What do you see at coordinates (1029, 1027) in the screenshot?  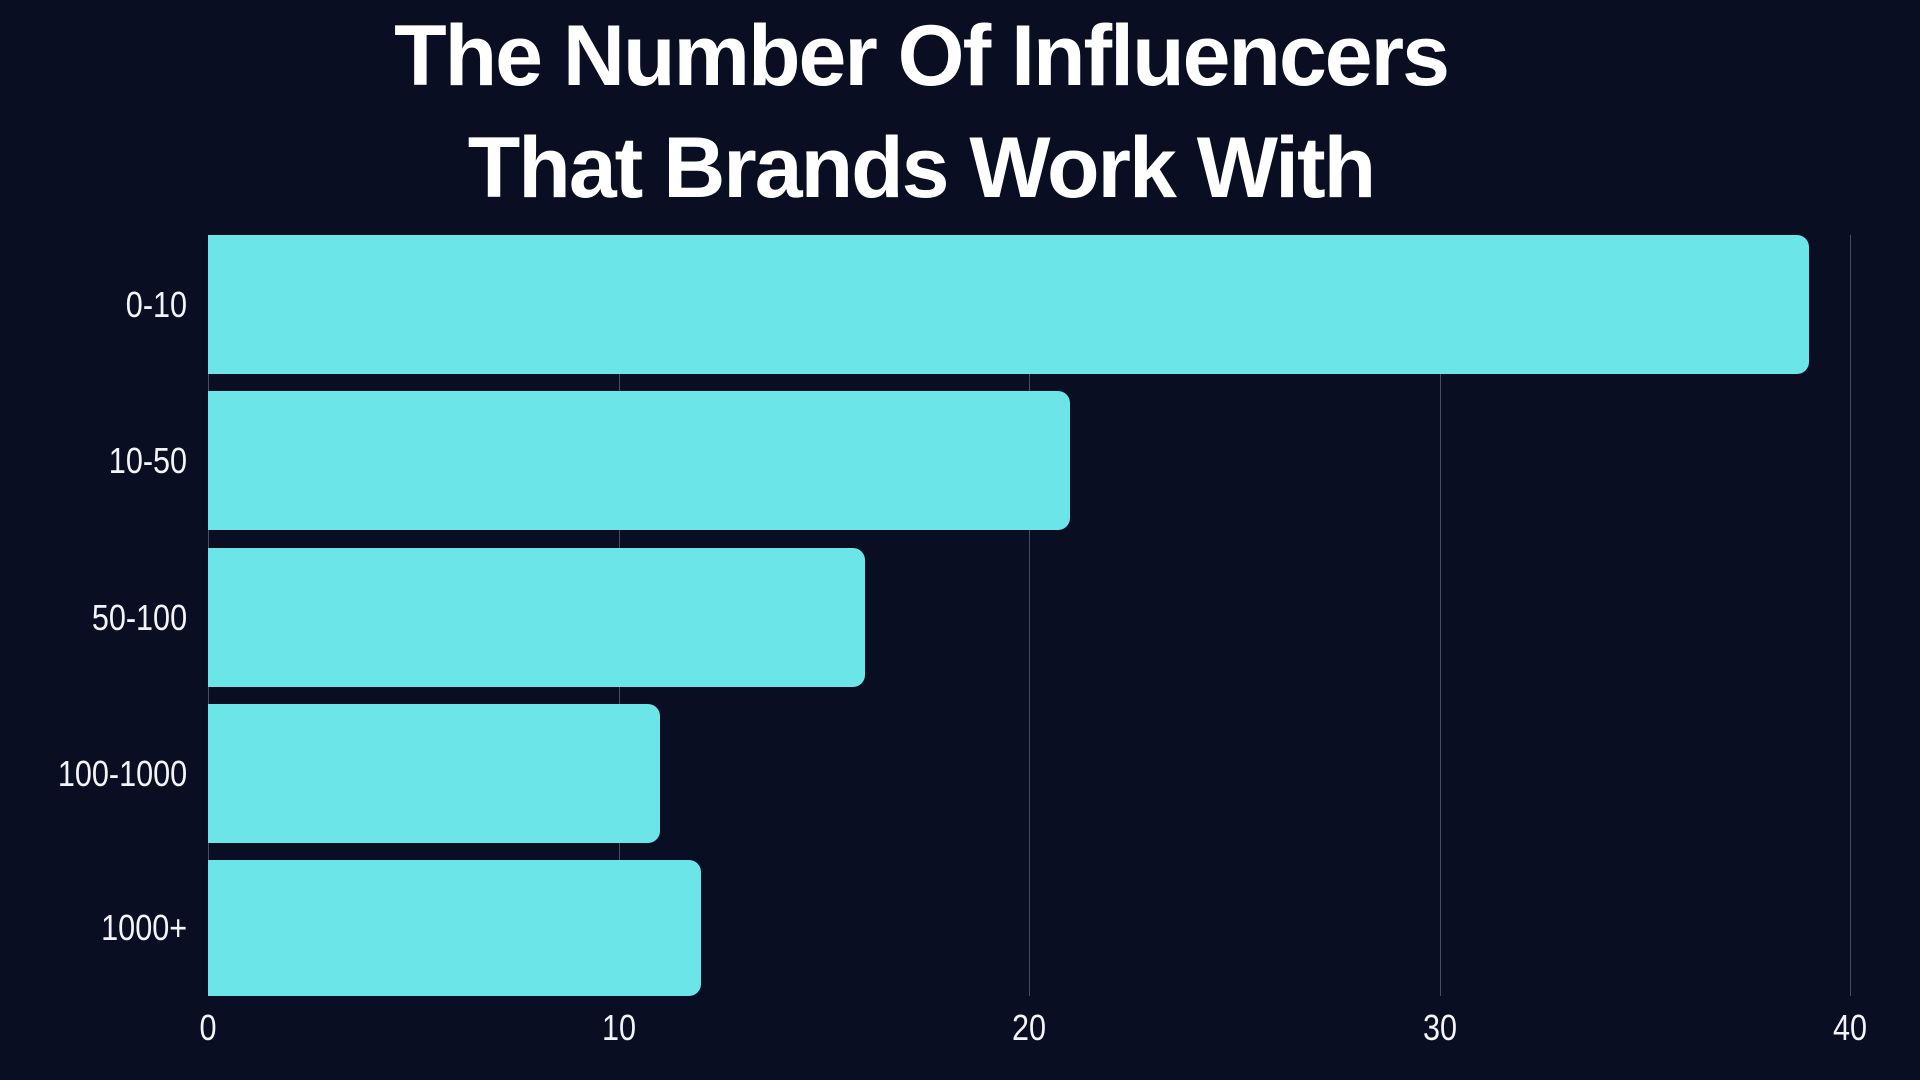 I see `x-tick-label-20: 20` at bounding box center [1029, 1027].